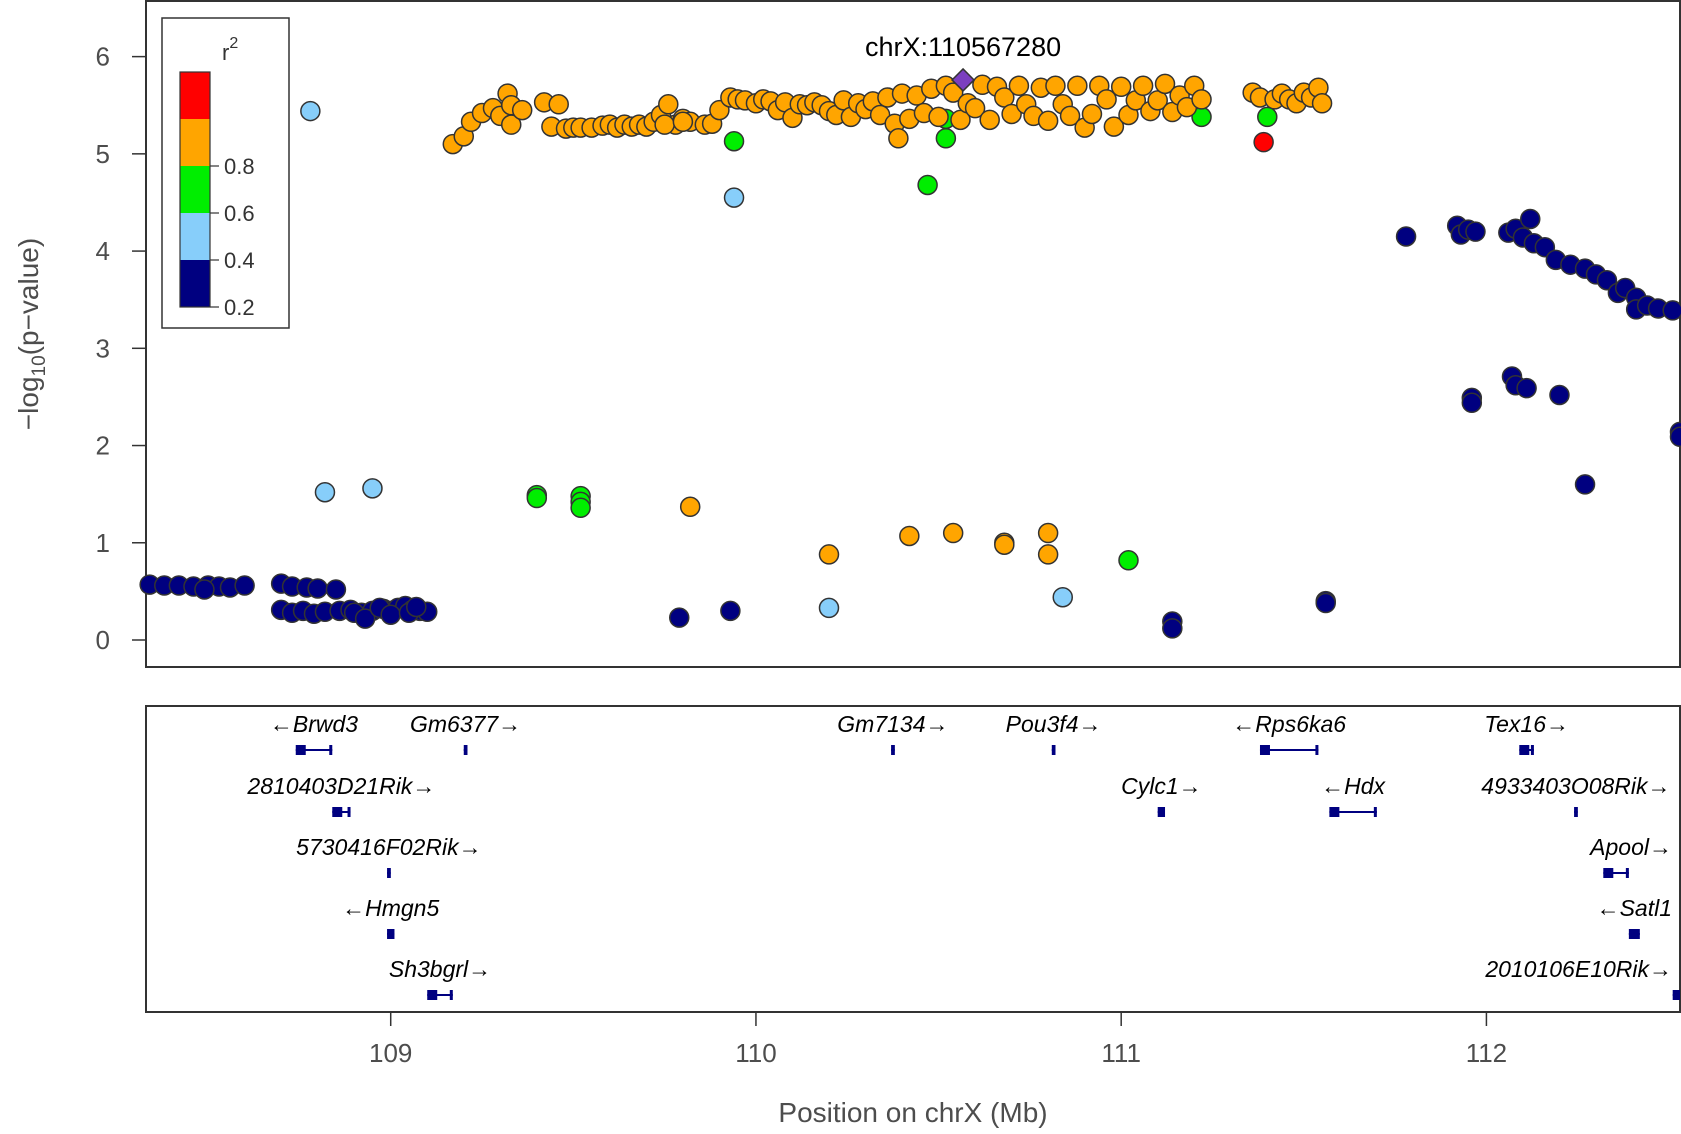  I want to click on legend-color-bins: 0.8 0.6 0.4 0.2, so click(217, 195).